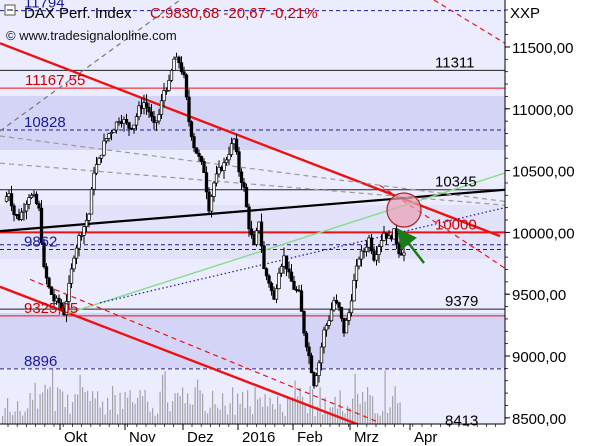 The height and width of the screenshot is (446, 595). What do you see at coordinates (40, 241) in the screenshot?
I see `level-label-9862: 9862` at bounding box center [40, 241].